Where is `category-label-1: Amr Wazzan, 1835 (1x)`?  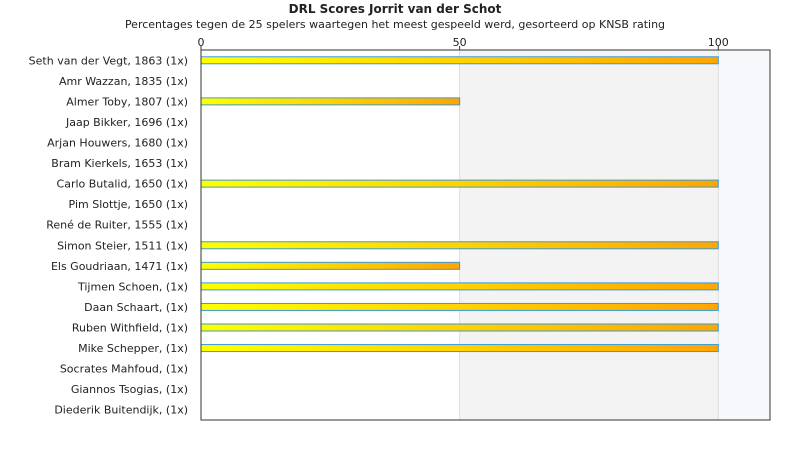 category-label-1: Amr Wazzan, 1835 (1x) is located at coordinates (123, 81).